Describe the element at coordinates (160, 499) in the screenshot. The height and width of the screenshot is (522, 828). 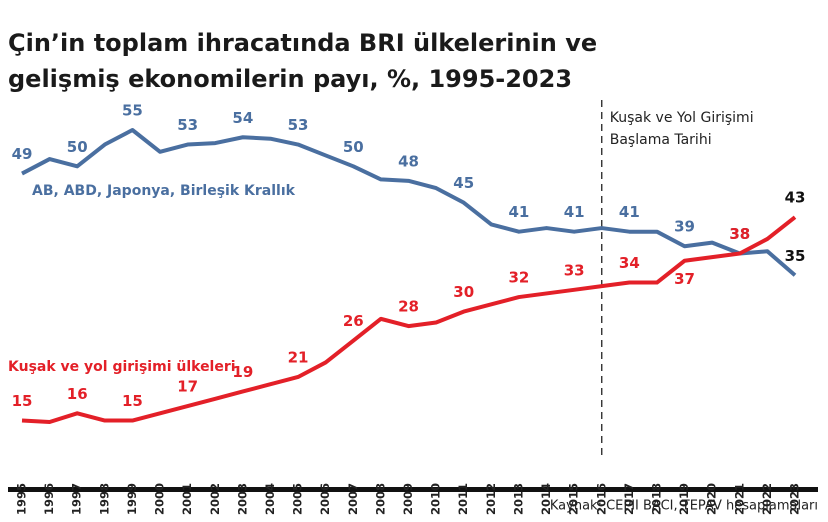
I see `x-tick-label: 2000` at that location.